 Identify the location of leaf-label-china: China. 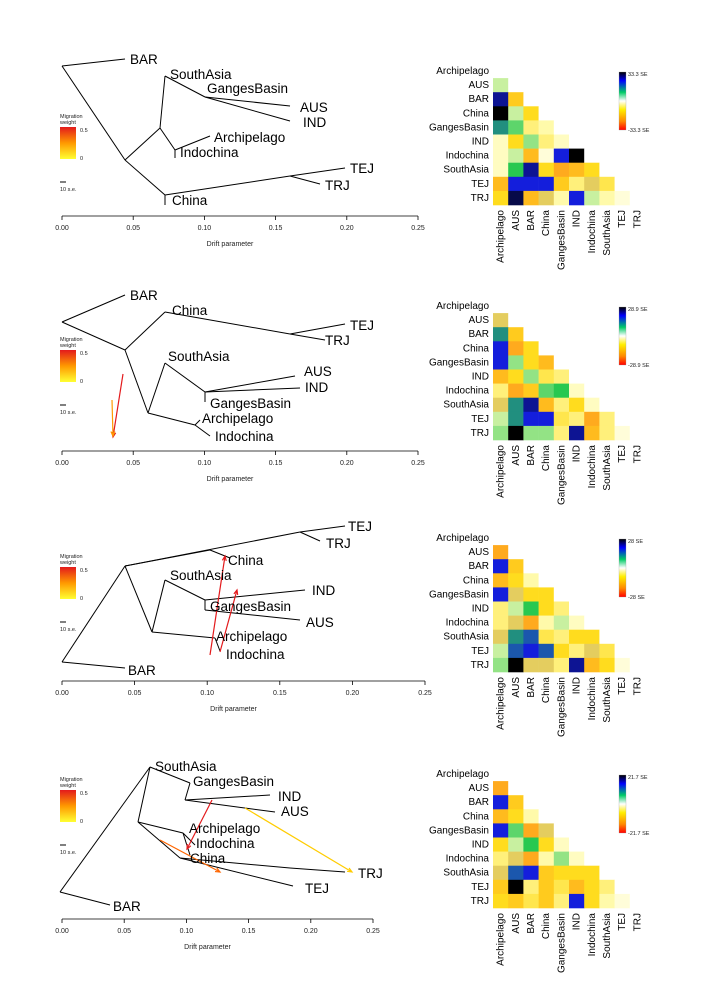
(190, 200).